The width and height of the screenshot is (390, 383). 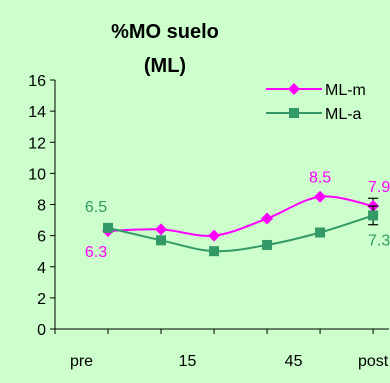 What do you see at coordinates (316, 90) in the screenshot?
I see `legend-item: ML-m` at bounding box center [316, 90].